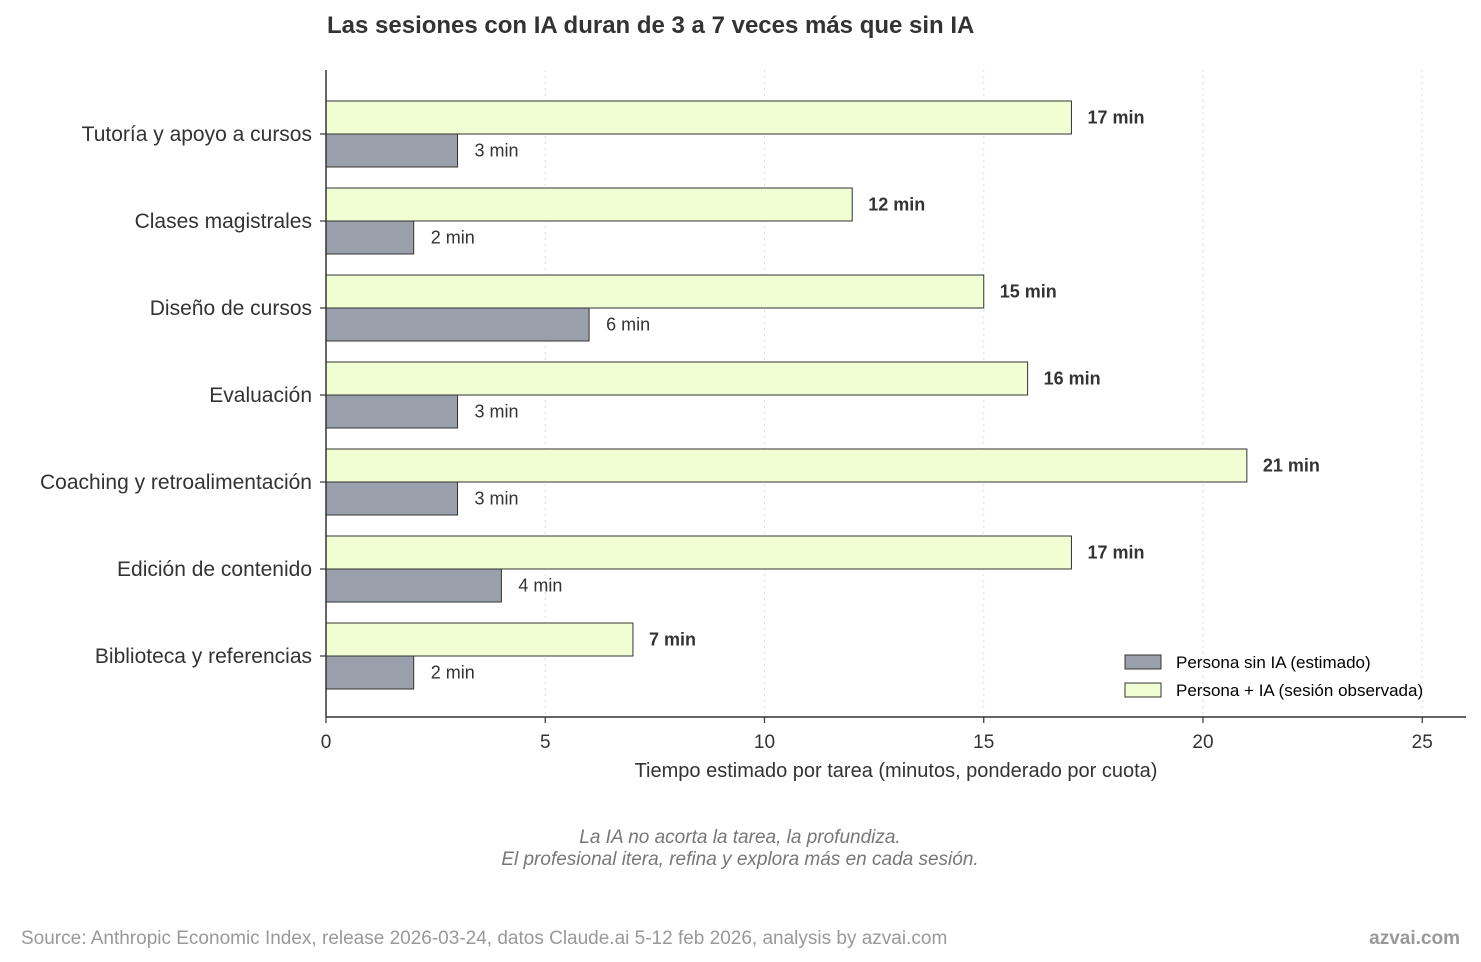  Describe the element at coordinates (1143, 690) in the screenshot. I see `legend-swatch-con-ia` at that location.